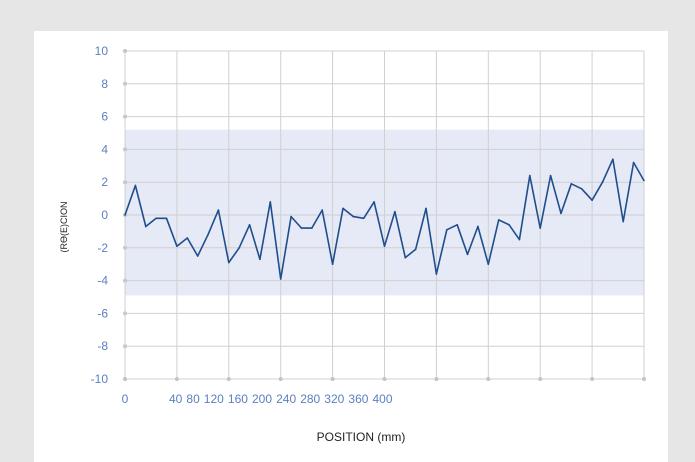 The width and height of the screenshot is (695, 462). Describe the element at coordinates (102, 281) in the screenshot. I see `y-tick-label: -4` at that location.